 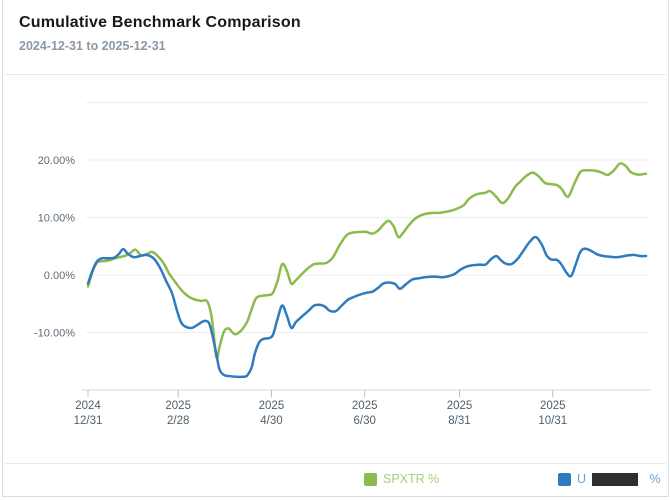 What do you see at coordinates (335, 74) in the screenshot?
I see `header-divider` at bounding box center [335, 74].